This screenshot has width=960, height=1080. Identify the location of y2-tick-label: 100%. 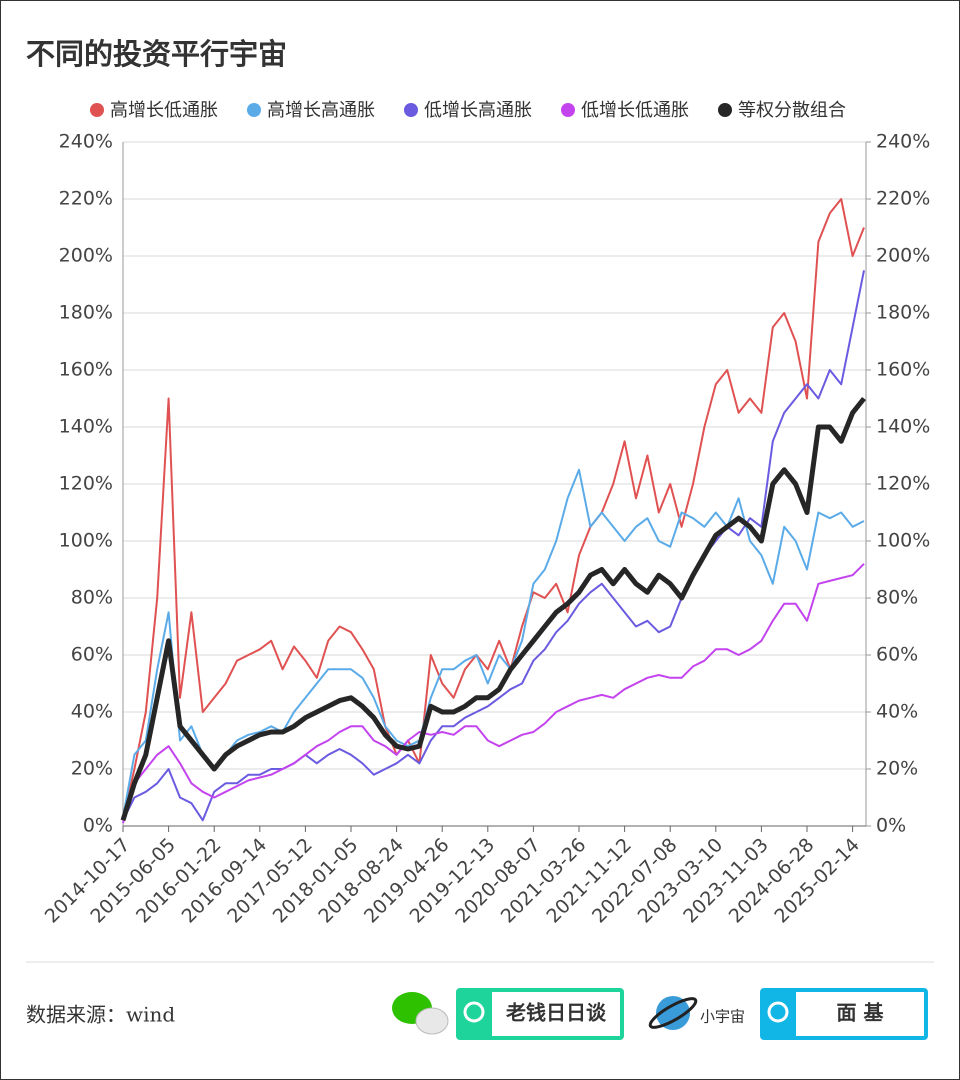
(903, 541).